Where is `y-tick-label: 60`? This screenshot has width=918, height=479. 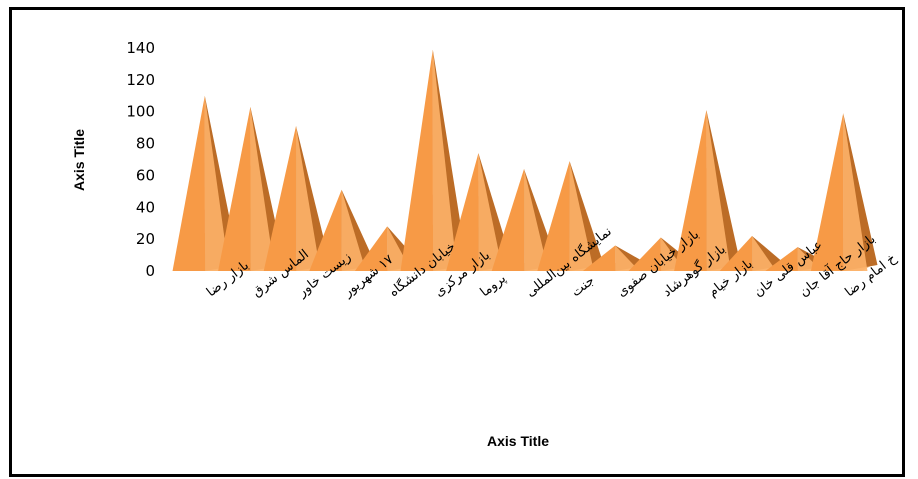 y-tick-label: 60 is located at coordinates (145, 175).